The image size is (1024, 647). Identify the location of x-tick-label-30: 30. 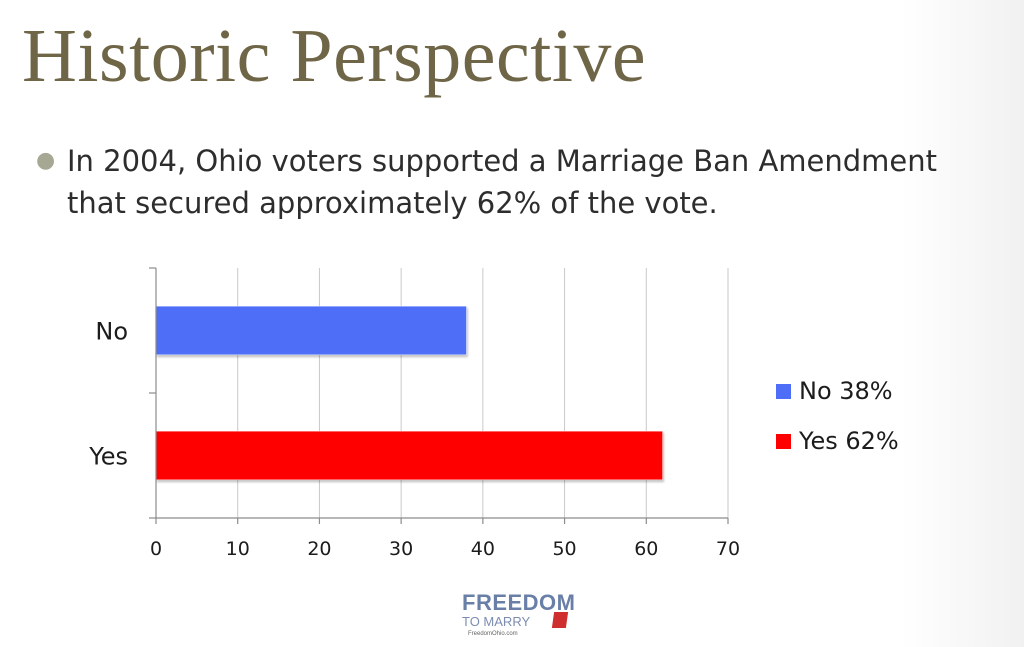
(401, 549).